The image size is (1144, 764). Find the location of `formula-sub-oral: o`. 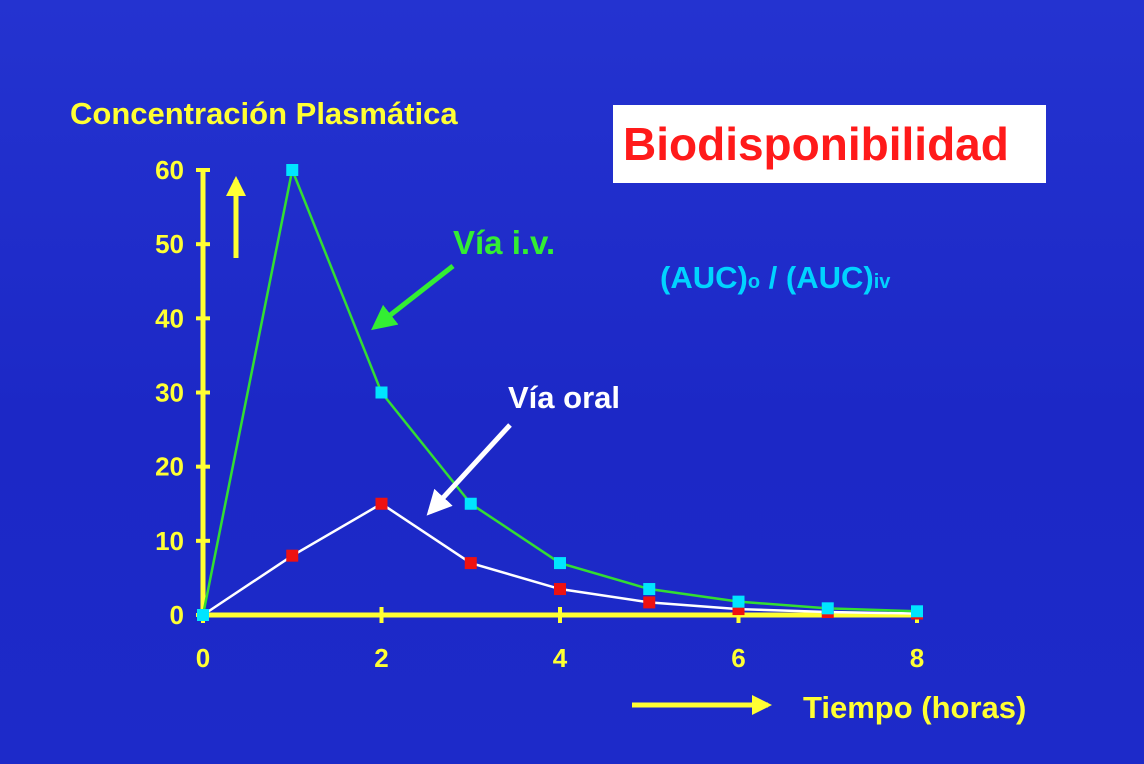

formula-sub-oral: o is located at coordinates (754, 282).